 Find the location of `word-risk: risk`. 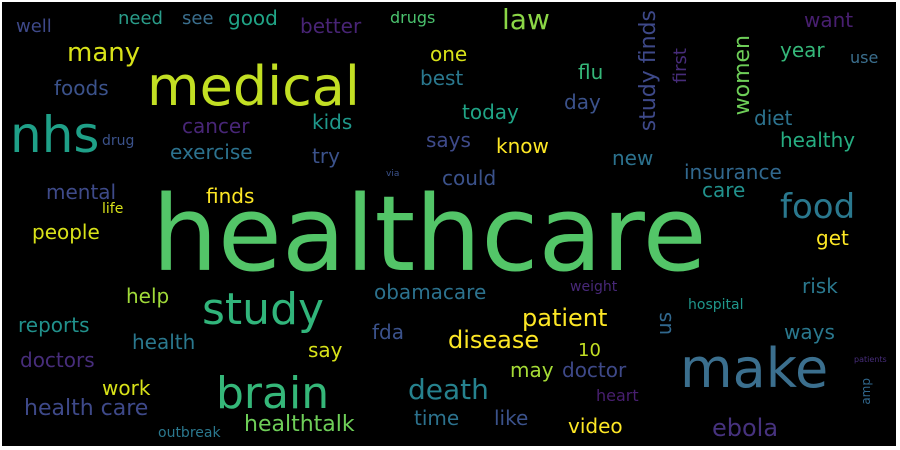

word-risk: risk is located at coordinates (820, 286).